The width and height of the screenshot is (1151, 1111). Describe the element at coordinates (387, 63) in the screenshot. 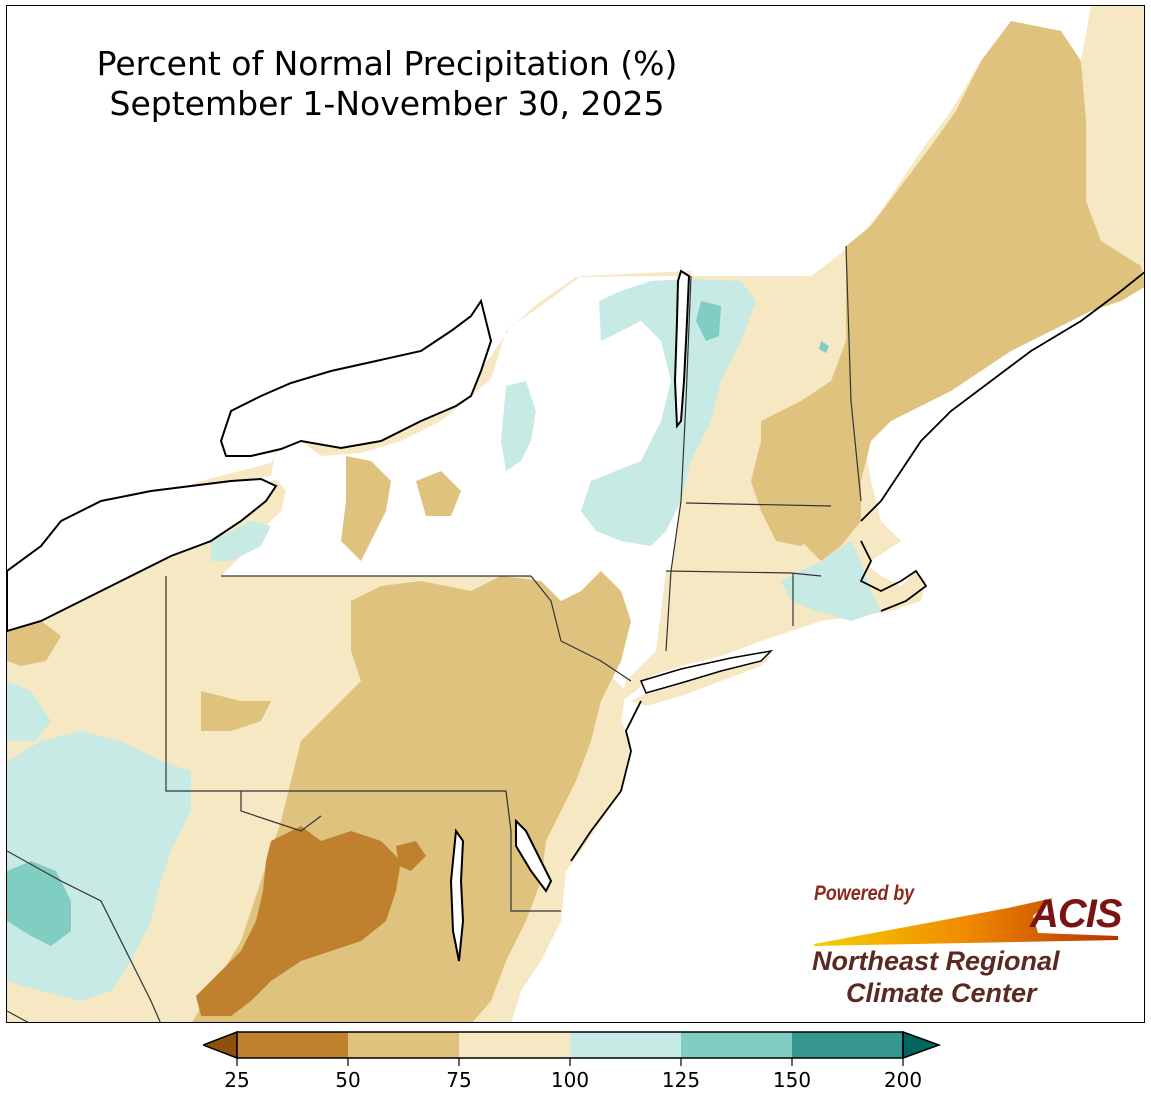

I see `title-line-1: Percent of Normal Precipitation (%)` at that location.